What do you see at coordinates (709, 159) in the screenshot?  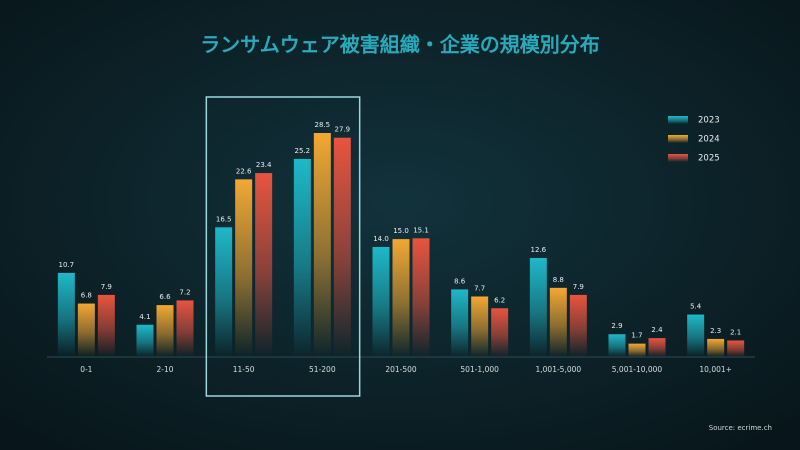 I see `legend-label: 2025` at bounding box center [709, 159].